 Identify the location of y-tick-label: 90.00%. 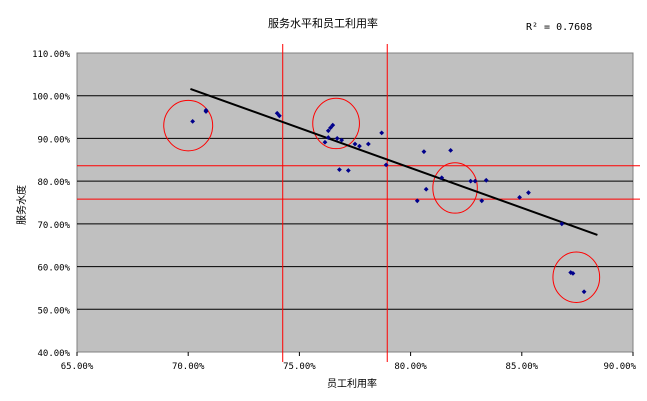
(53, 140).